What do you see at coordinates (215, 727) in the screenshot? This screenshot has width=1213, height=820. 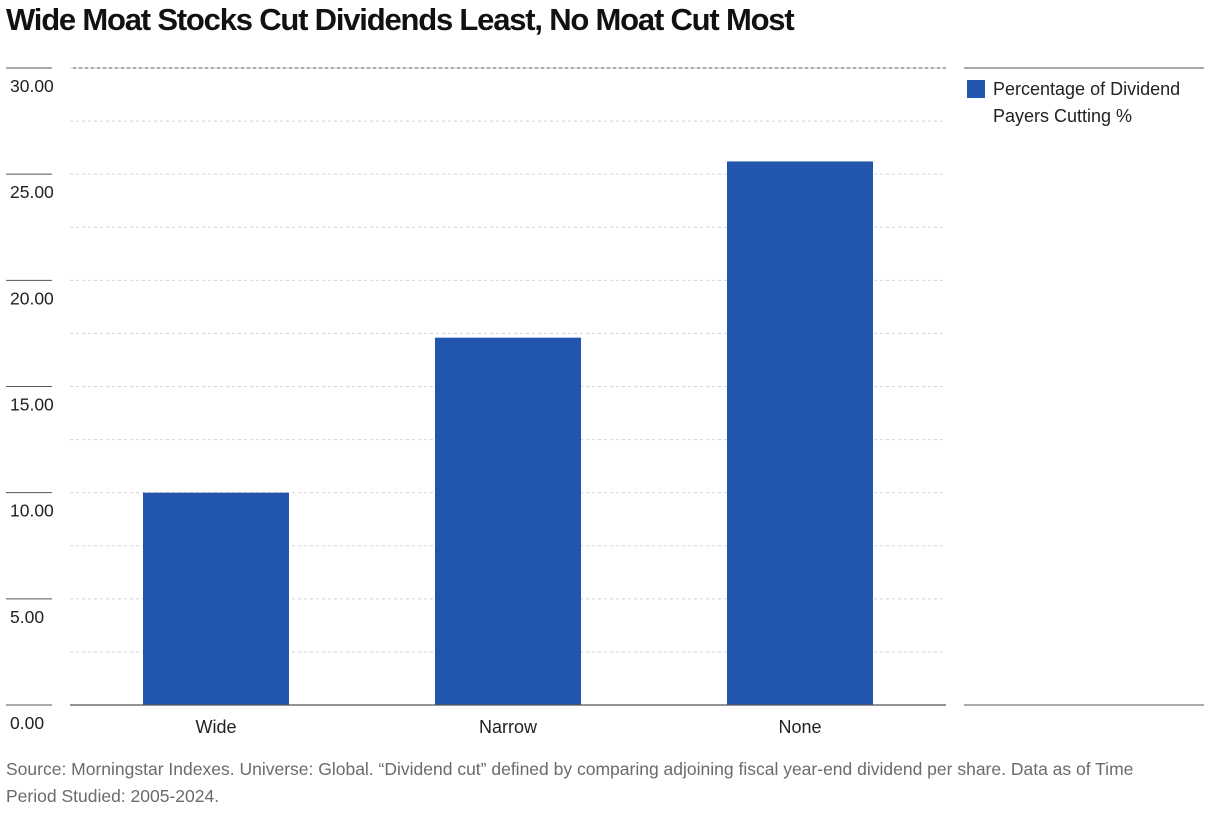 I see `x-tick-label: Wide` at bounding box center [215, 727].